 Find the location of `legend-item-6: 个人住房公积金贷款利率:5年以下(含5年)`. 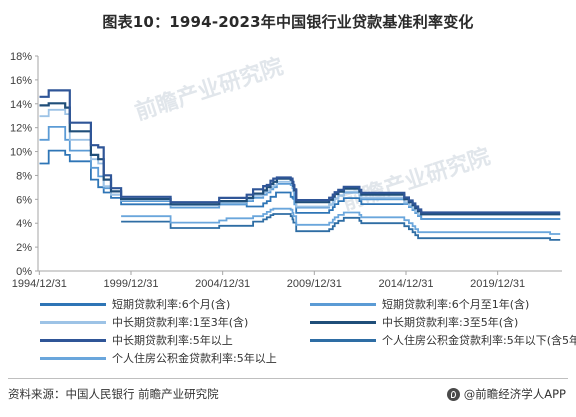

legend-item-6: 个人住房公积金贷款利率:5年以下(含5年) is located at coordinates (443, 340).